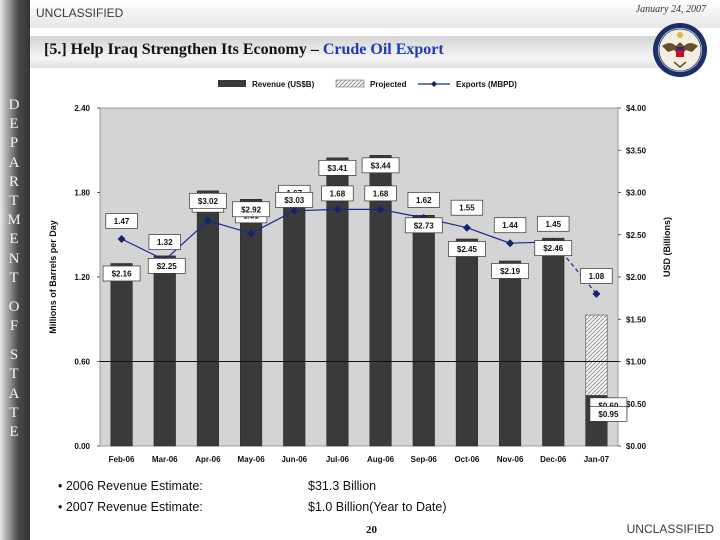  I want to click on revenue-data-label: $3.03, so click(294, 200).